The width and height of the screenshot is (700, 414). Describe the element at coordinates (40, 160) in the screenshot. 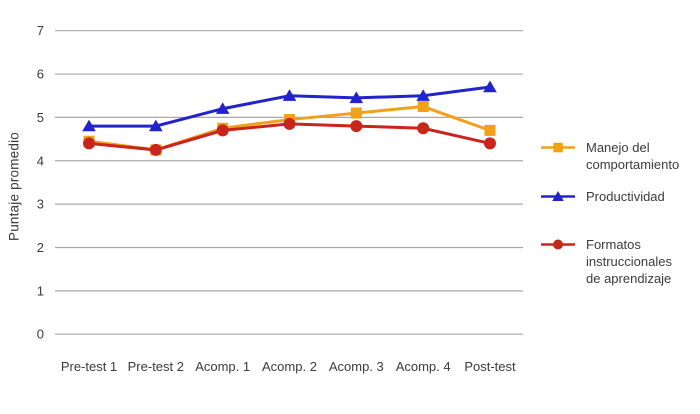

I see `y-tick-label-4: 4` at that location.